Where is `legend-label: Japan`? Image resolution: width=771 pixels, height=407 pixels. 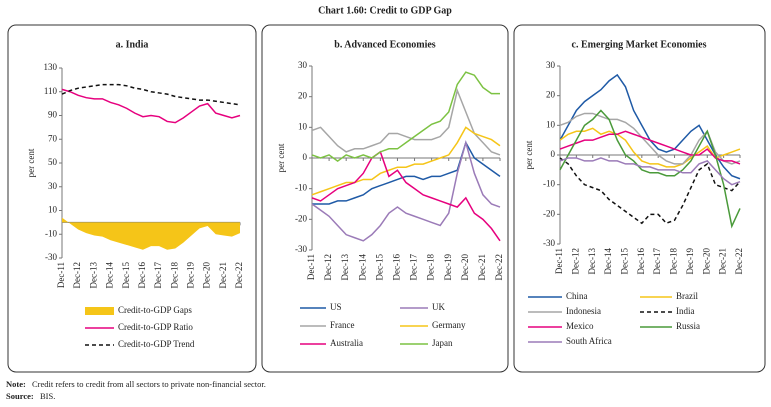 legend-label: Japan is located at coordinates (442, 343).